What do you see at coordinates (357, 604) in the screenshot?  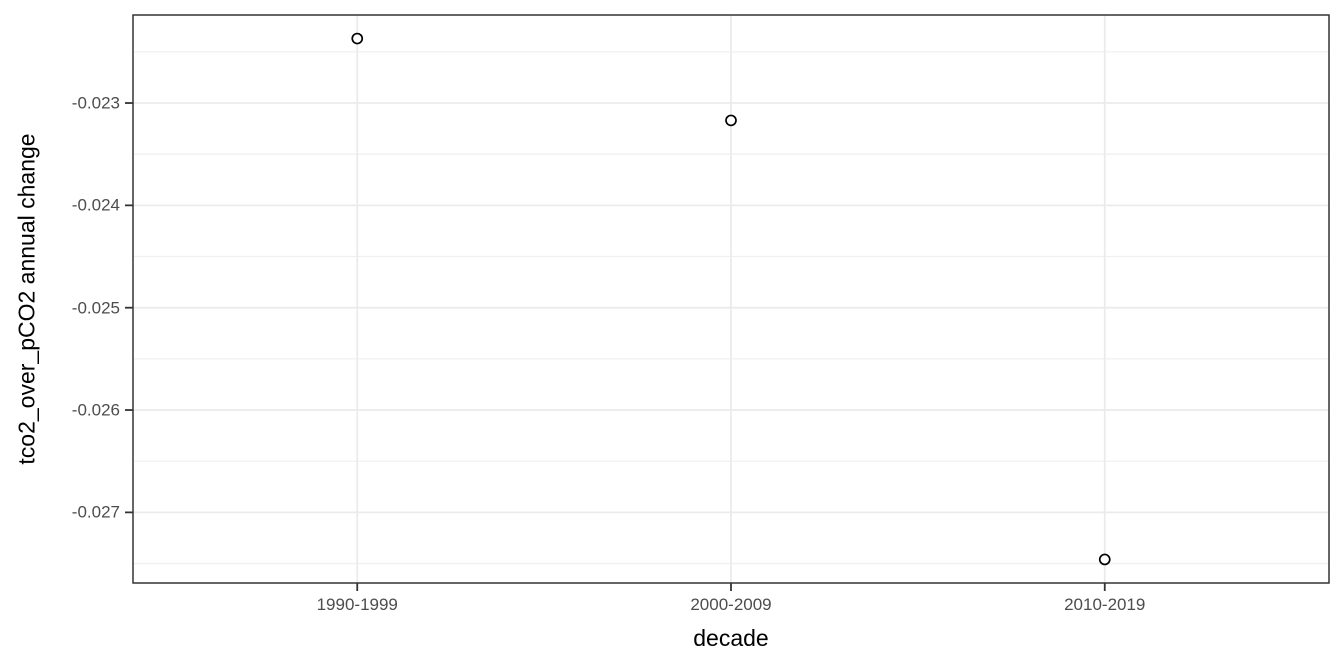 I see `x-tick-label: 1990-1999` at bounding box center [357, 604].